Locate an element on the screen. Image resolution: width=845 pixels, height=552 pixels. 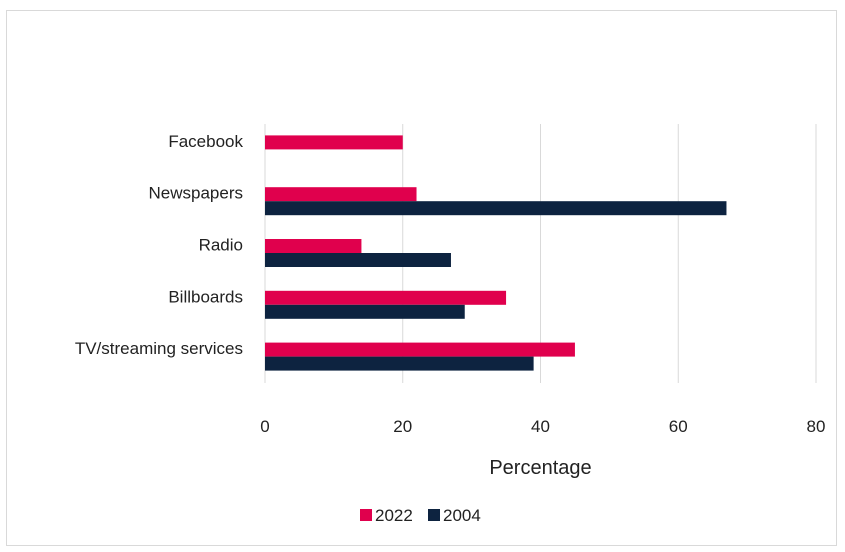
x-tick-label: 20 is located at coordinates (402, 426).